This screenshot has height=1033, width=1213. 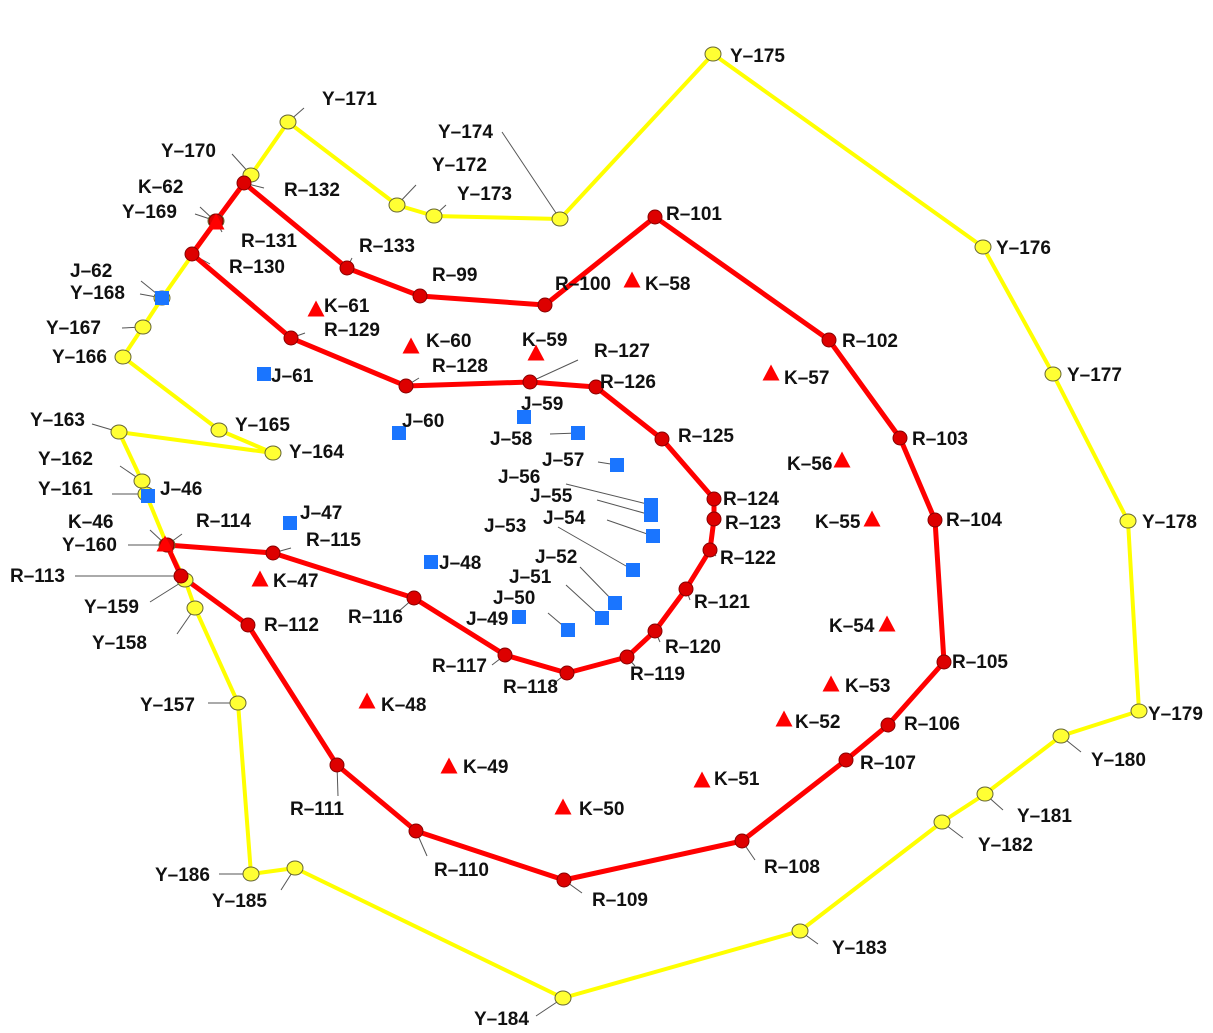 What do you see at coordinates (542, 404) in the screenshot?
I see `marker-label-j-59: J–59` at bounding box center [542, 404].